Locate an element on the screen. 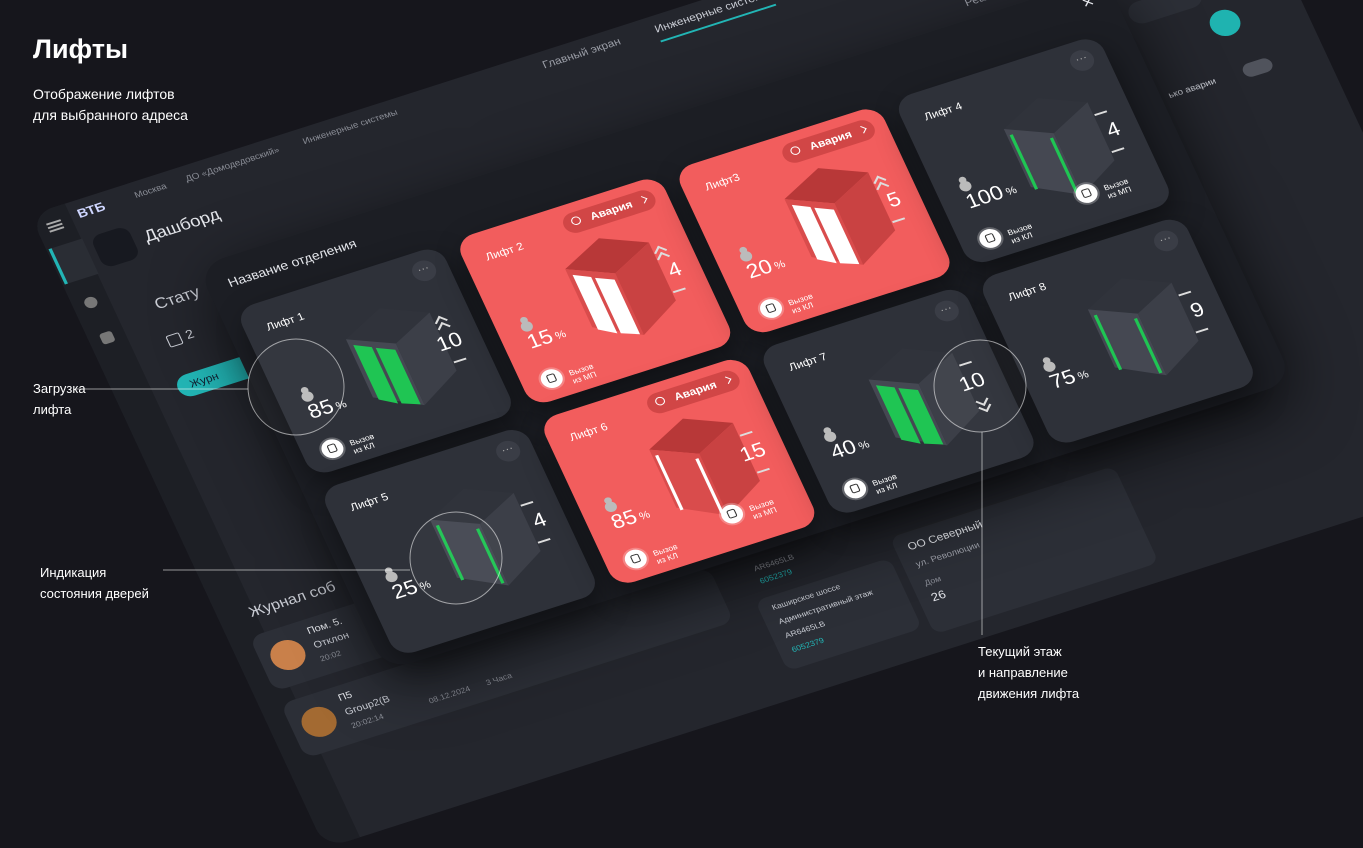  annotation: Индикация is located at coordinates (73, 572).